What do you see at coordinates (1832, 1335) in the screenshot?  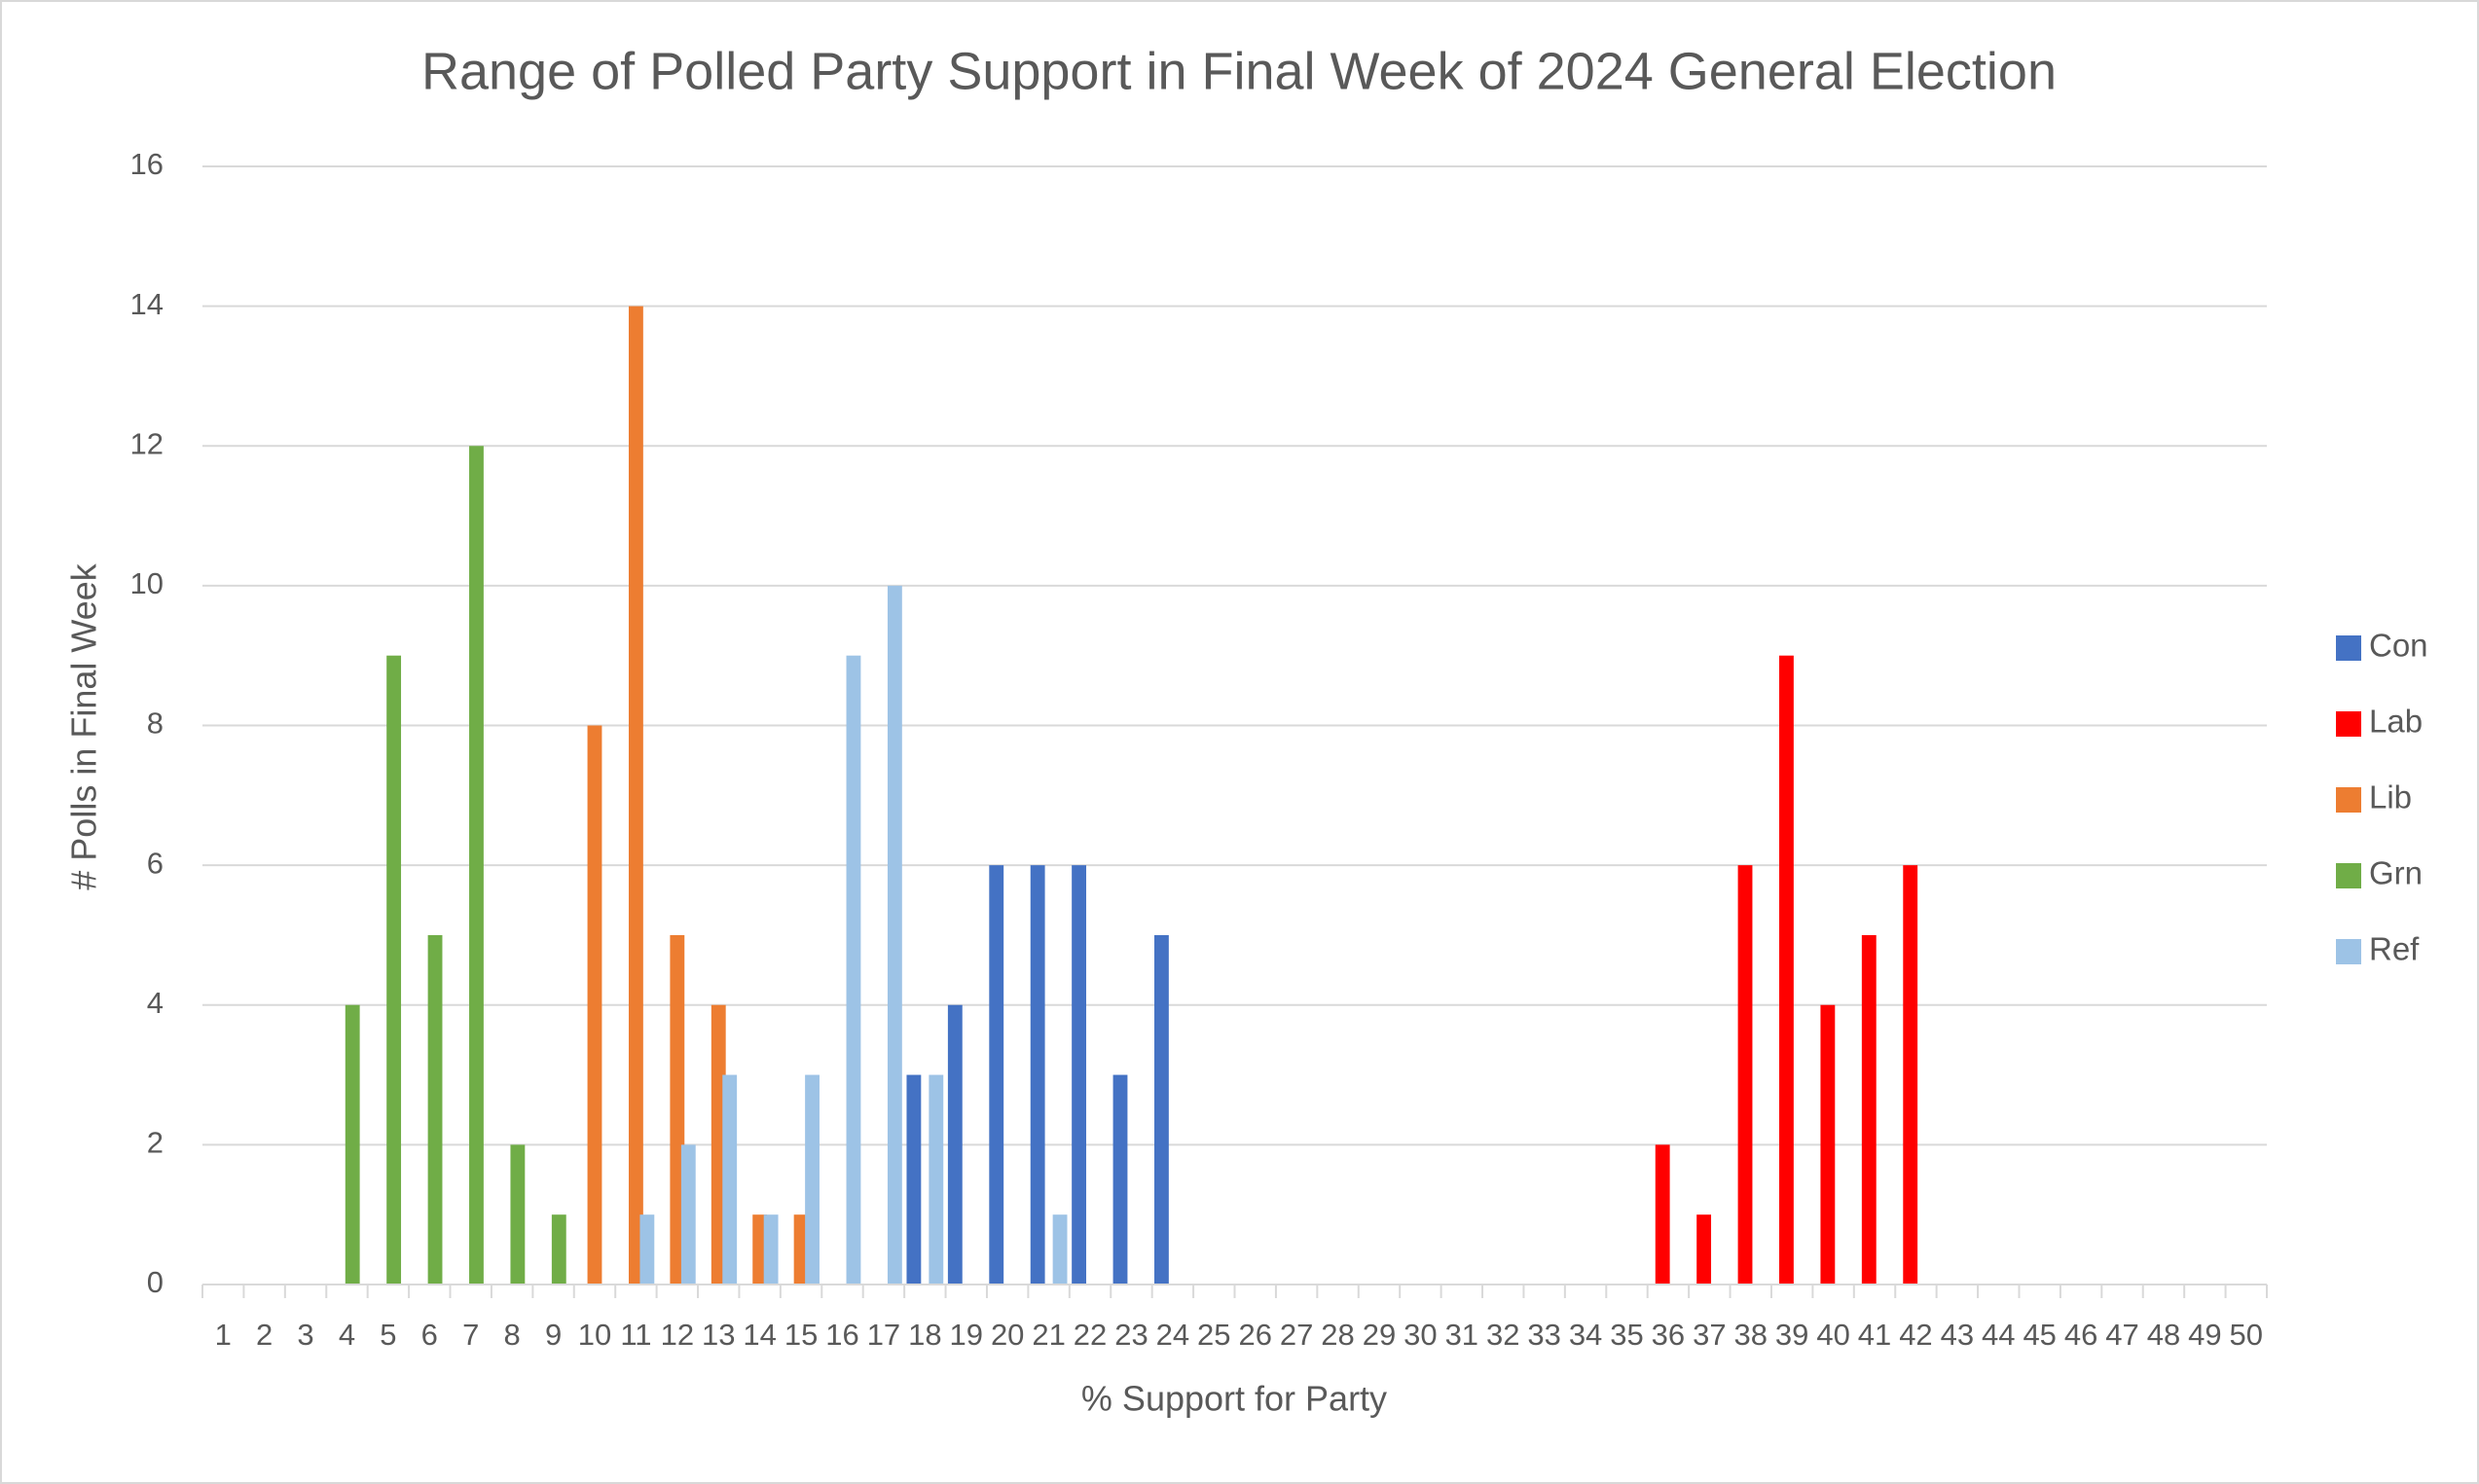 I see `x-tick-label: 40` at bounding box center [1832, 1335].